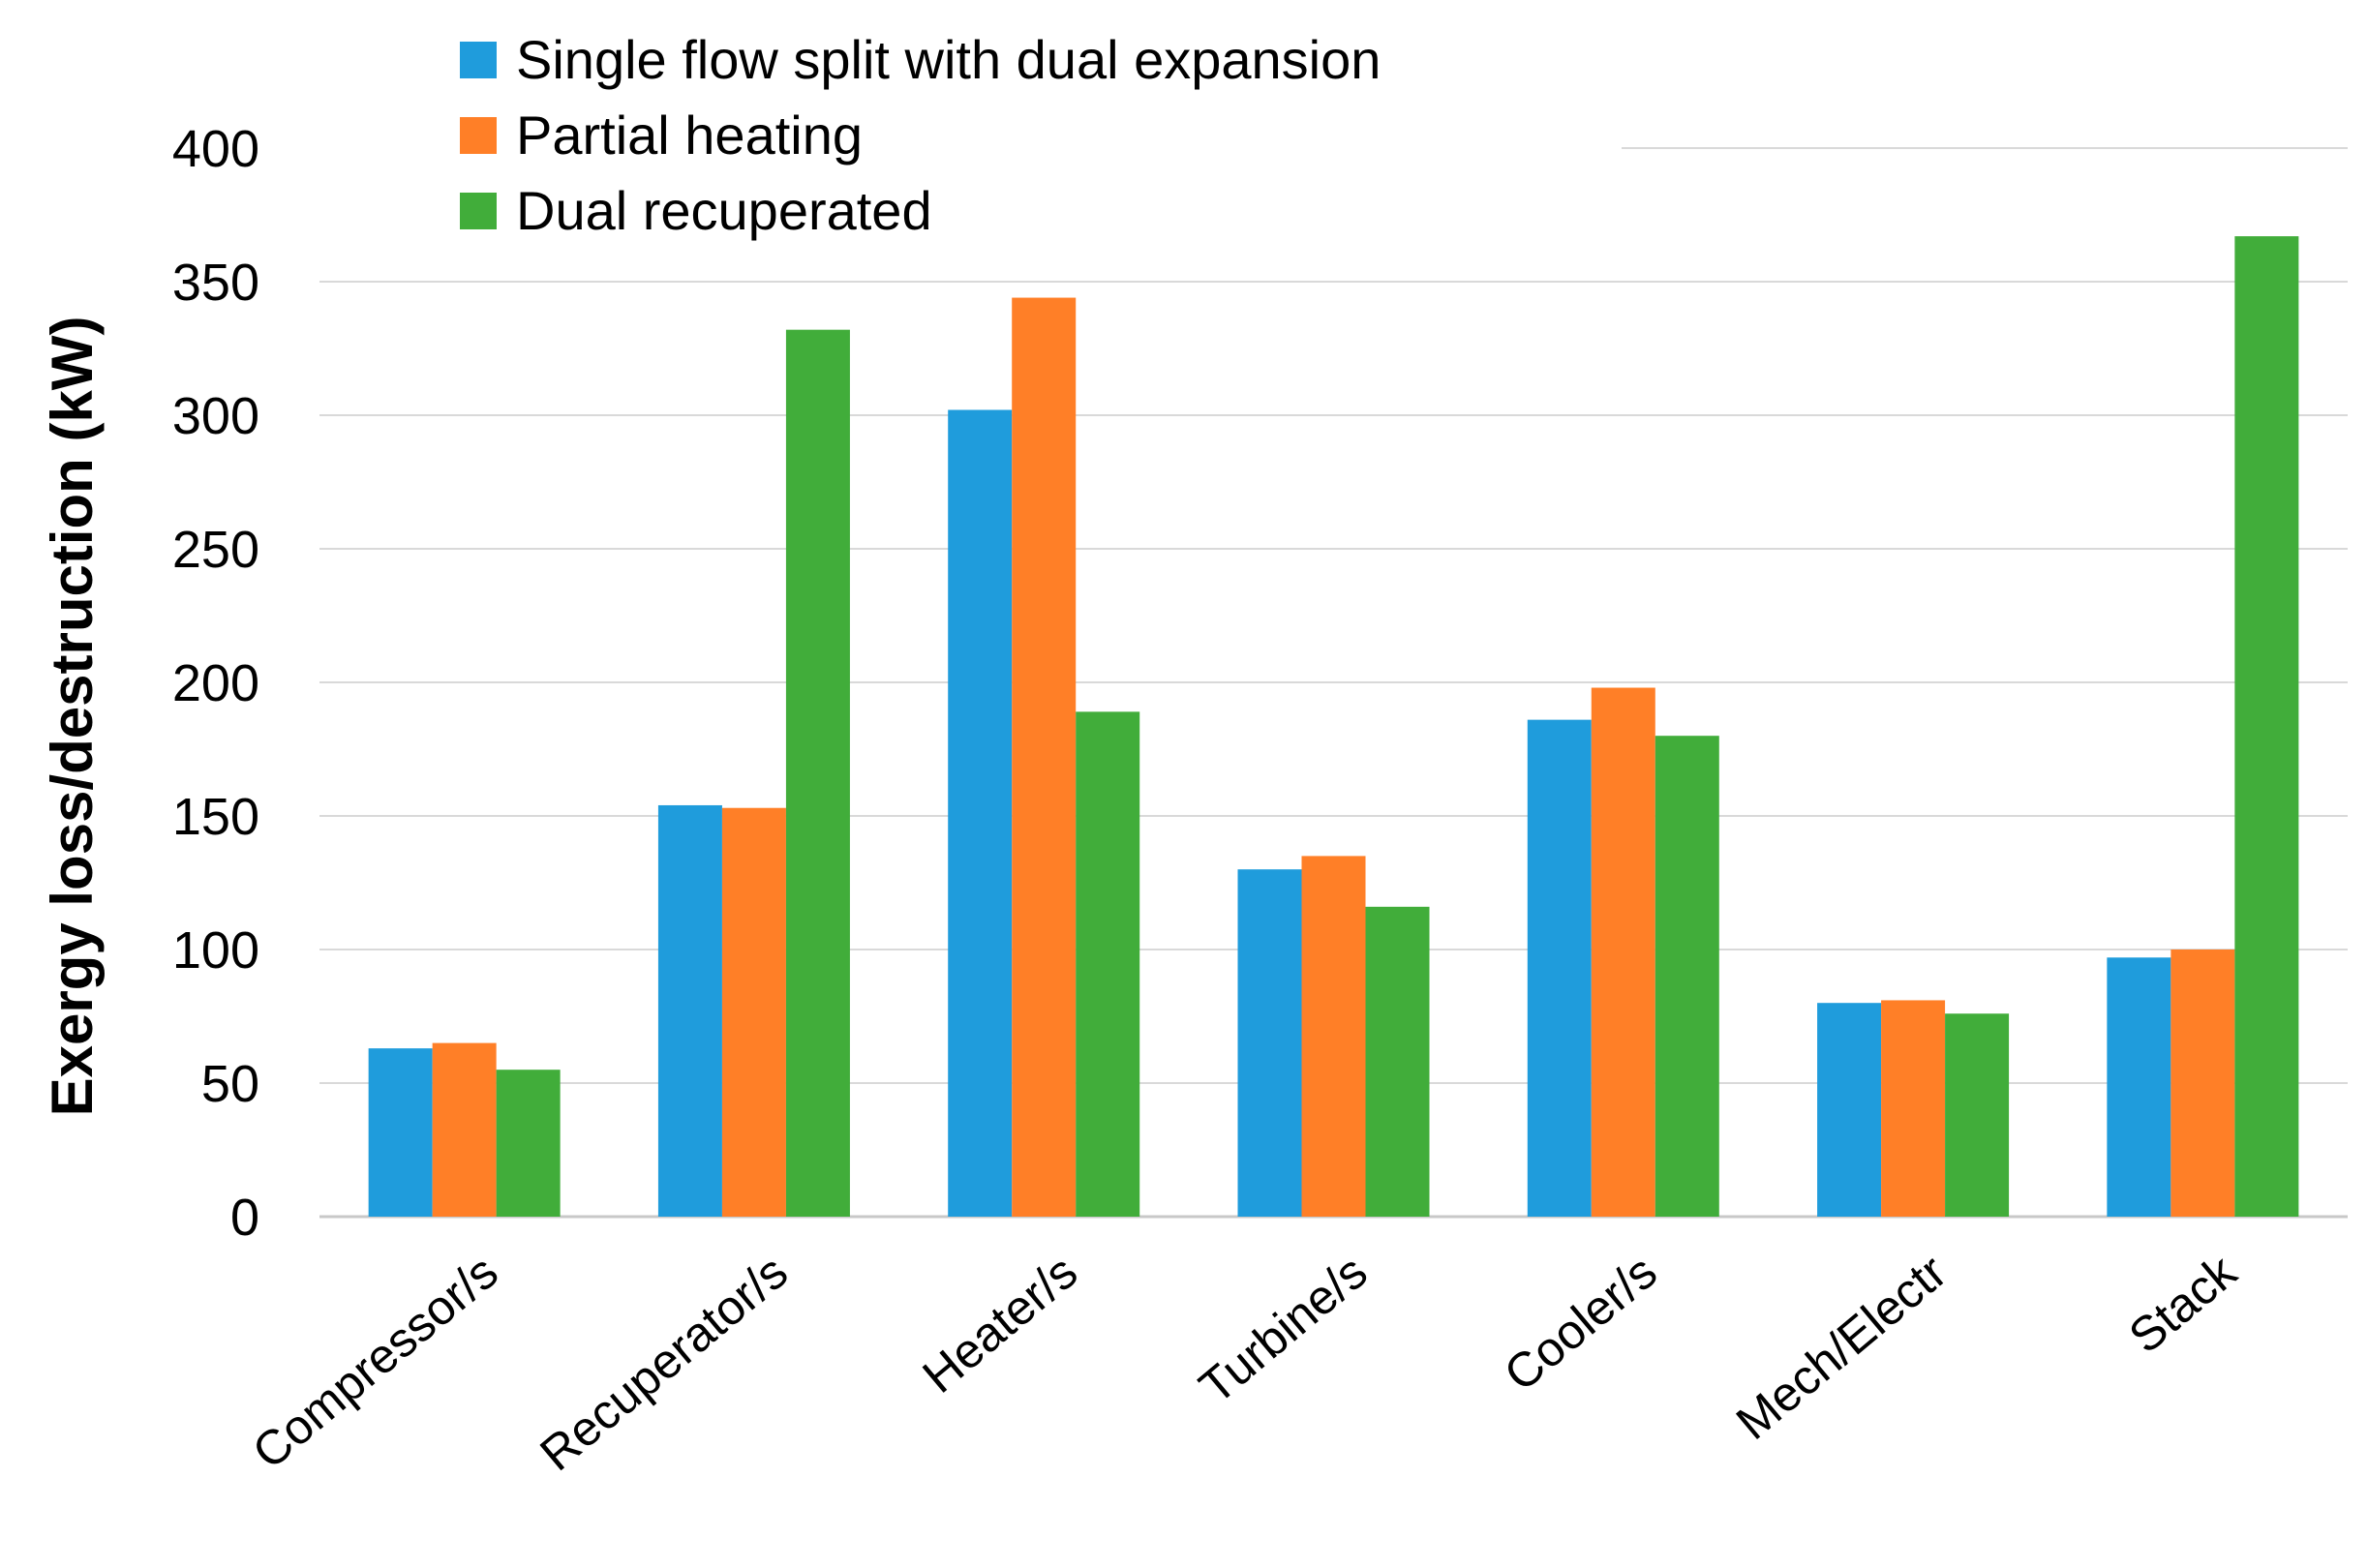 The image size is (2368, 1568). I want to click on x-tick-label: Turbine/s, so click(1283, 1330).